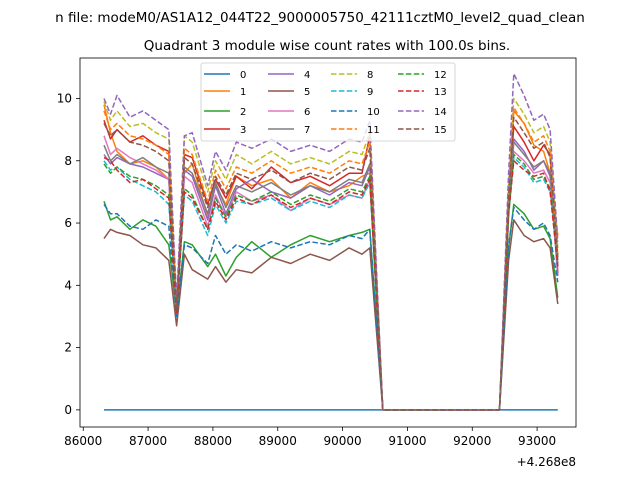  Describe the element at coordinates (278, 441) in the screenshot. I see `x-tick-label: 89000` at that location.